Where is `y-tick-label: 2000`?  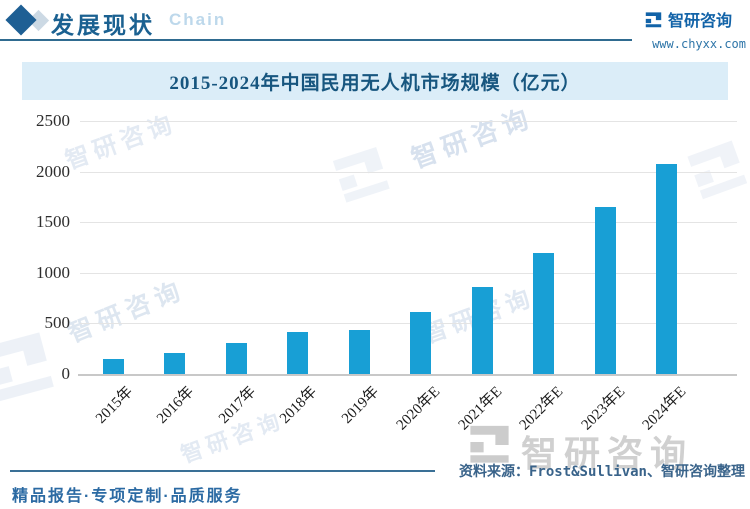
y-tick-label: 2000 is located at coordinates (53, 171).